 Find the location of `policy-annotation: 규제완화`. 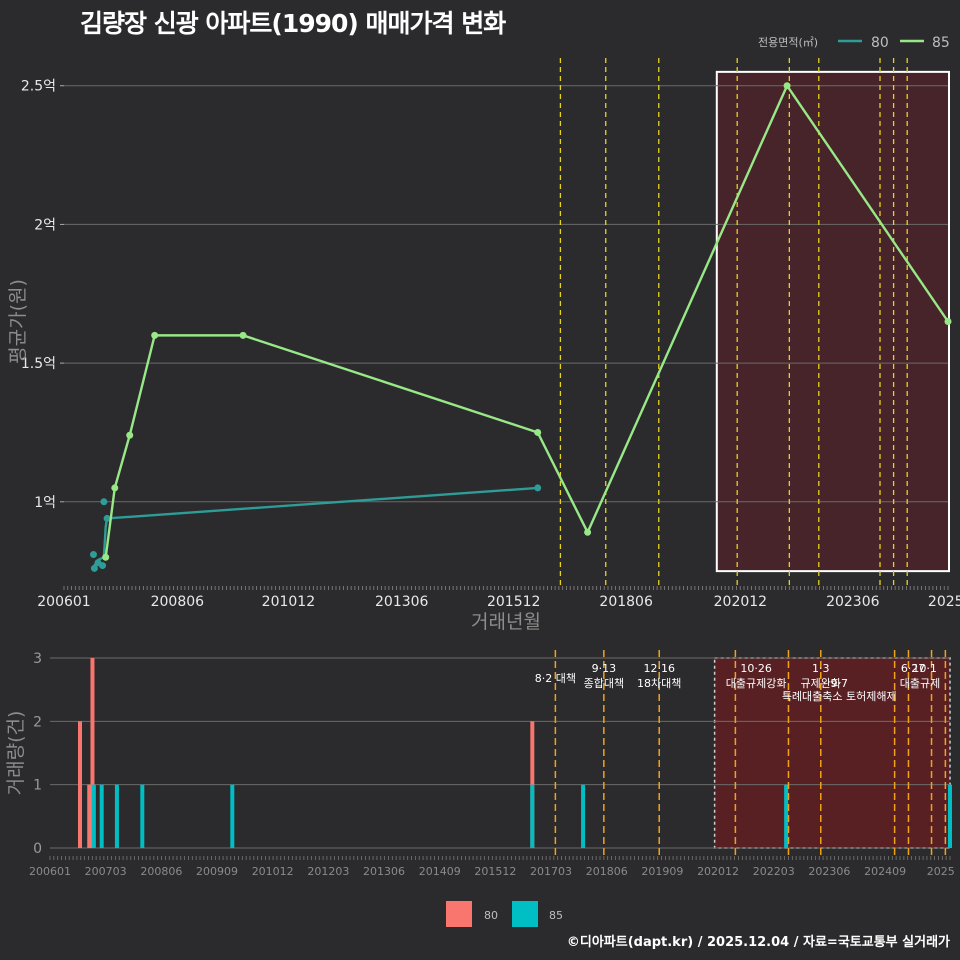

policy-annotation: 규제완화 is located at coordinates (821, 683).